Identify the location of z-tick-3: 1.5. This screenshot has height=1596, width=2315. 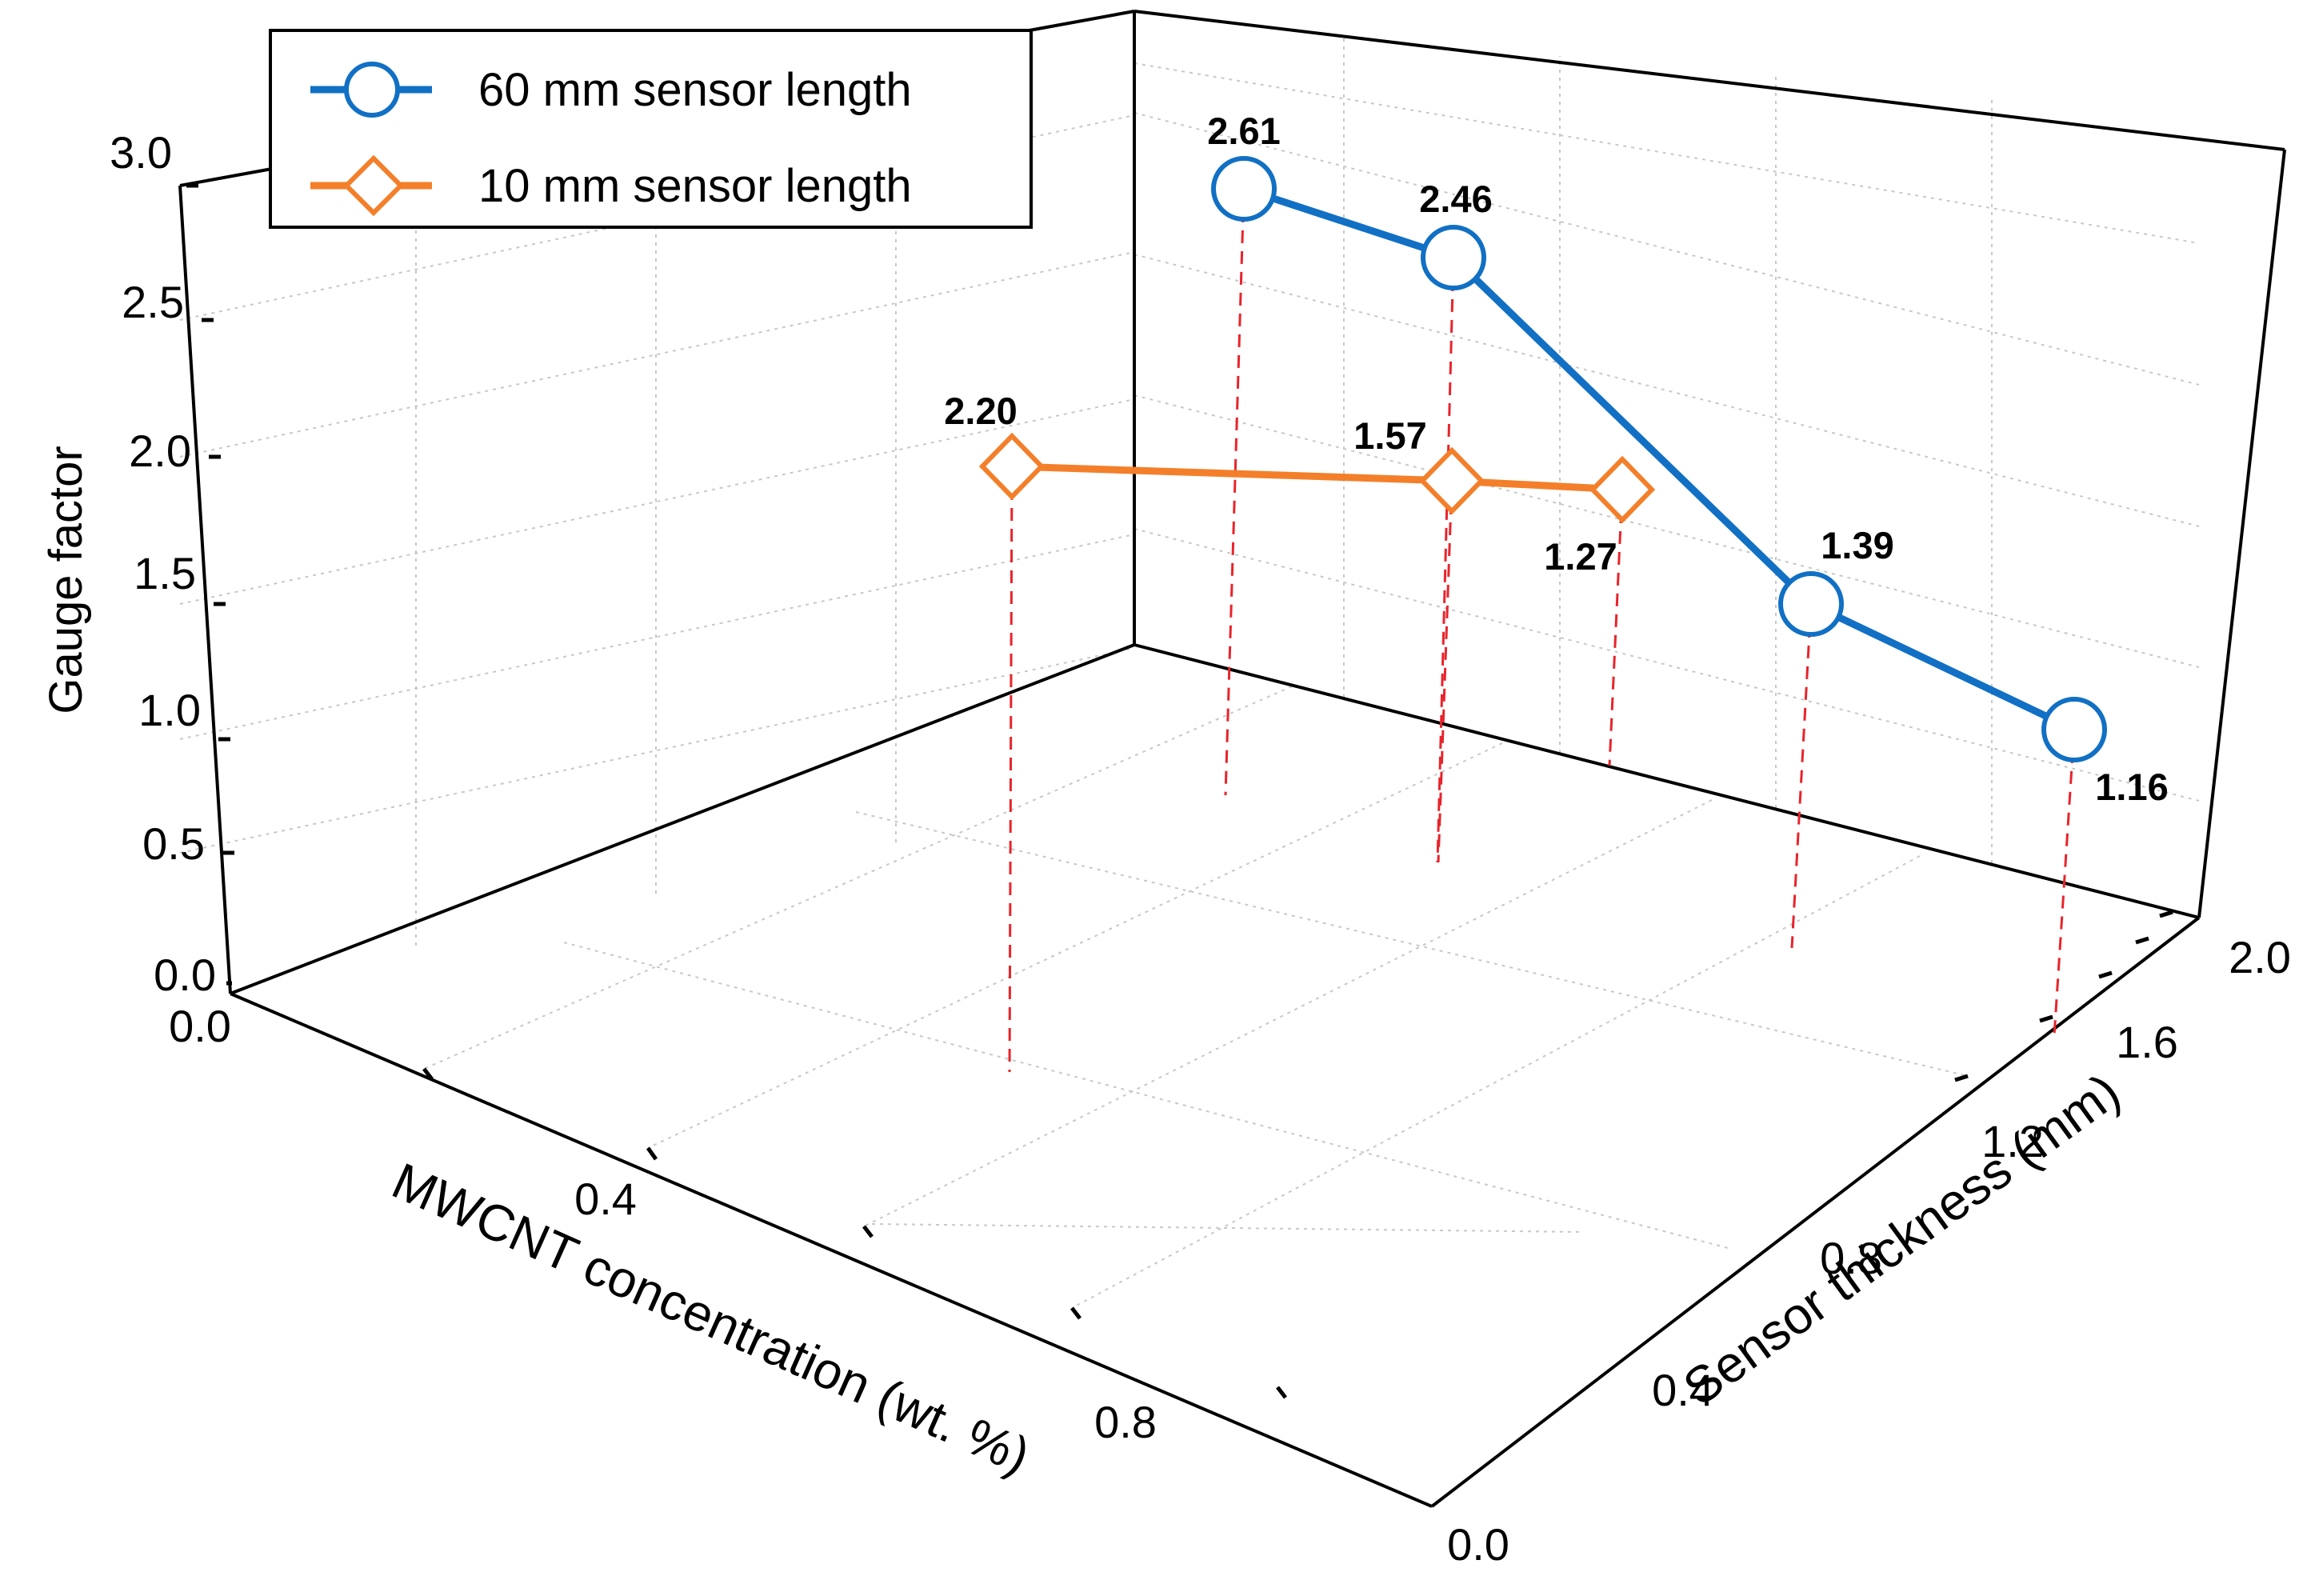
(165, 573).